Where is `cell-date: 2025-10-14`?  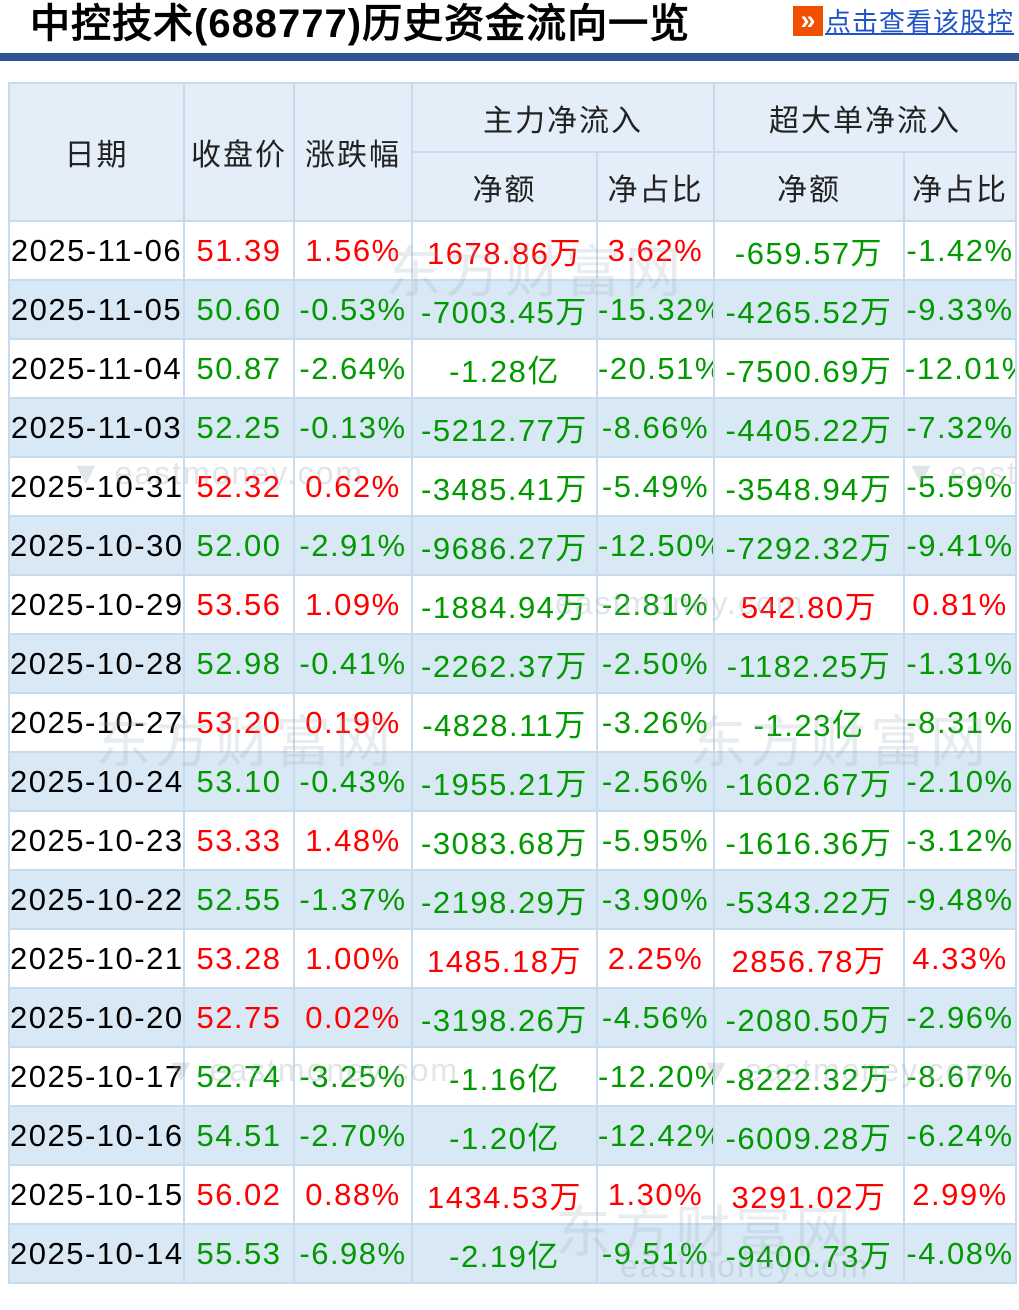 cell-date: 2025-10-14 is located at coordinates (96, 1253).